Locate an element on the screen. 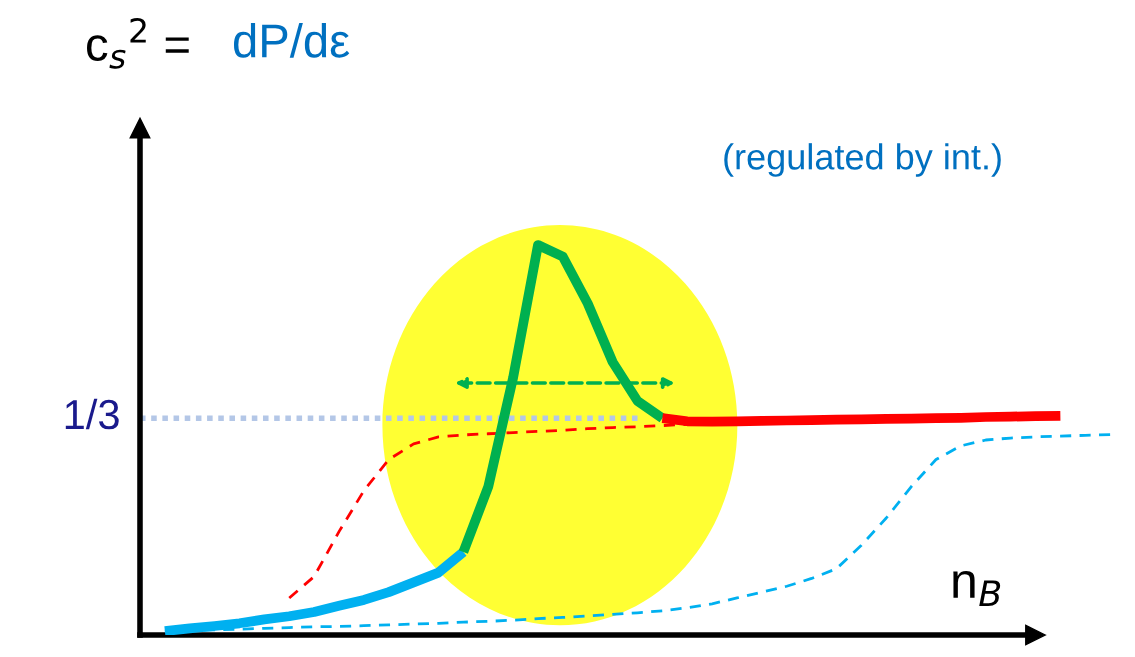 This screenshot has width=1135, height=657. series-label: 1/3 is located at coordinates (92, 414).